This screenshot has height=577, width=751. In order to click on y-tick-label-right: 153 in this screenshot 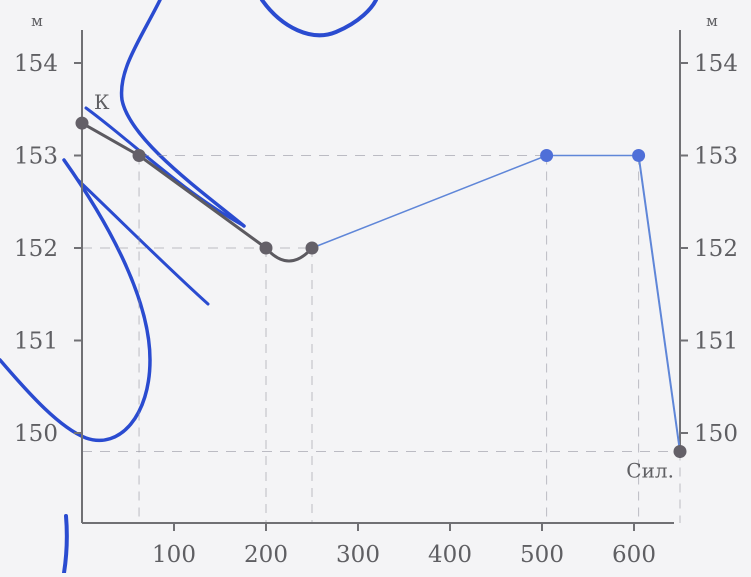, I will do `click(716, 157)`.